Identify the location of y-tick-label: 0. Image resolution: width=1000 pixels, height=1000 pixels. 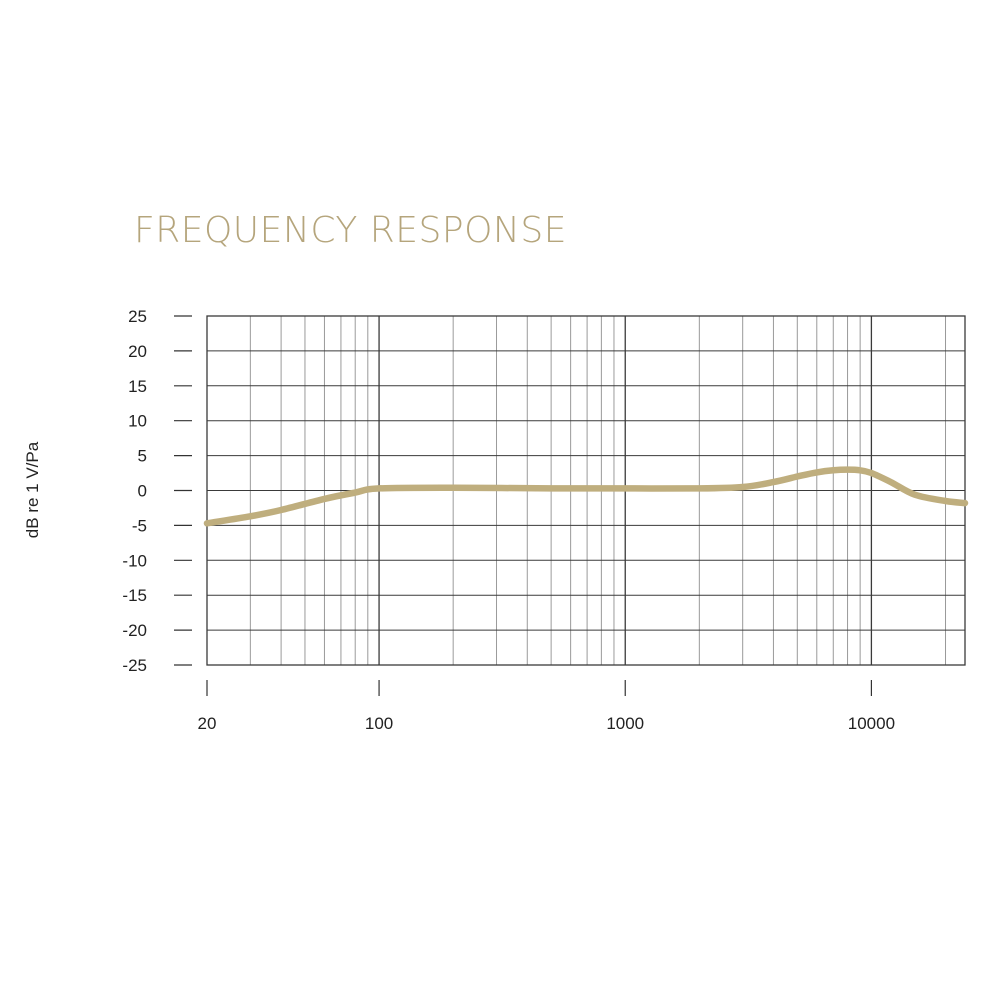
(142, 491).